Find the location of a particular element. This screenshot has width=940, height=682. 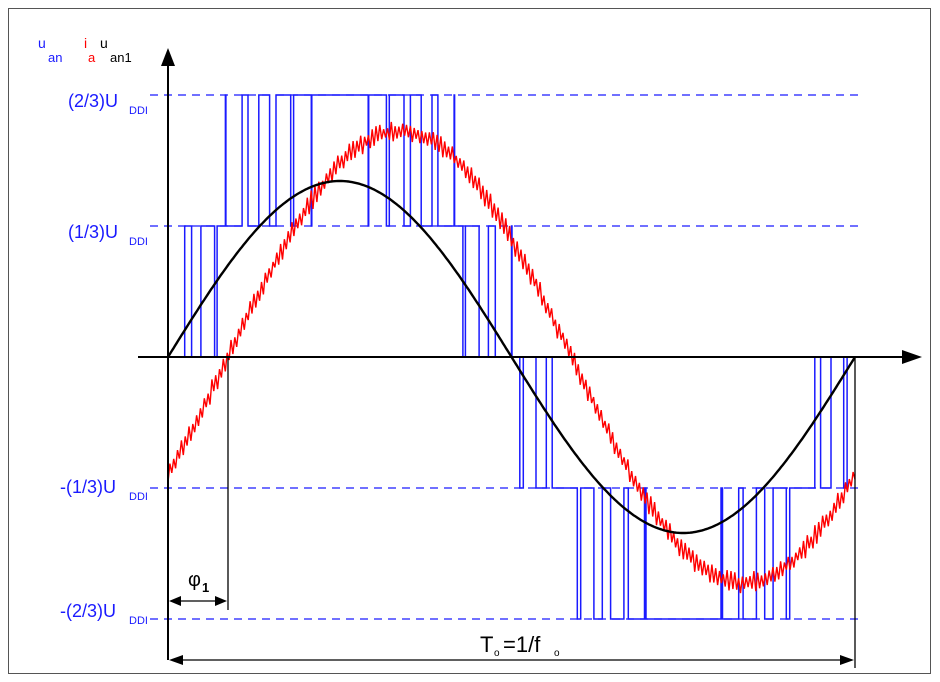

period-label: T o =1/f o is located at coordinates (520, 645).